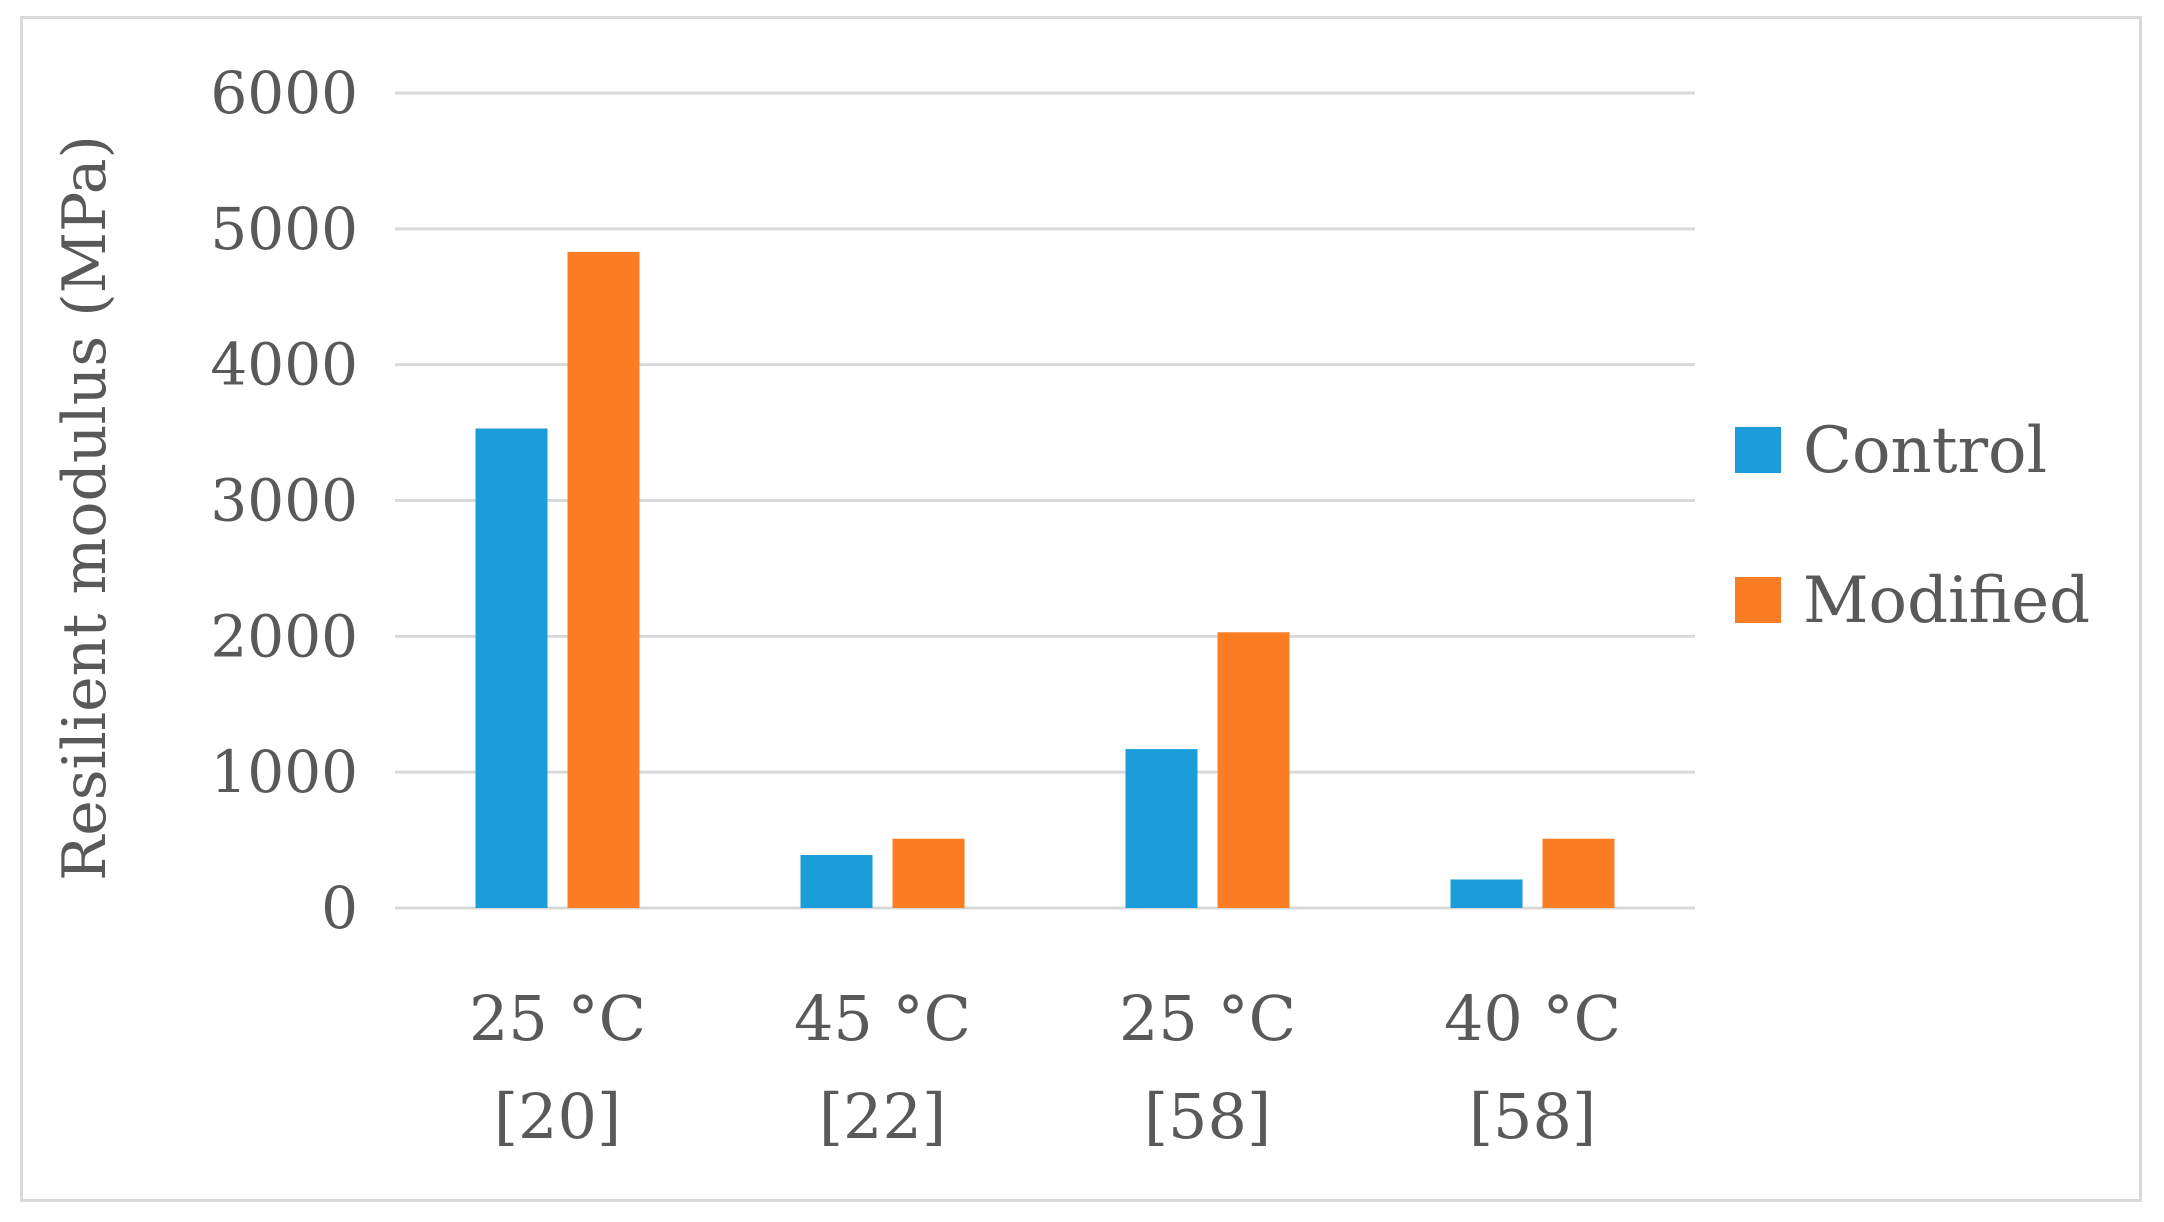 The height and width of the screenshot is (1222, 2164). I want to click on x-category-label: 40 °C [58], so click(1532, 1067).